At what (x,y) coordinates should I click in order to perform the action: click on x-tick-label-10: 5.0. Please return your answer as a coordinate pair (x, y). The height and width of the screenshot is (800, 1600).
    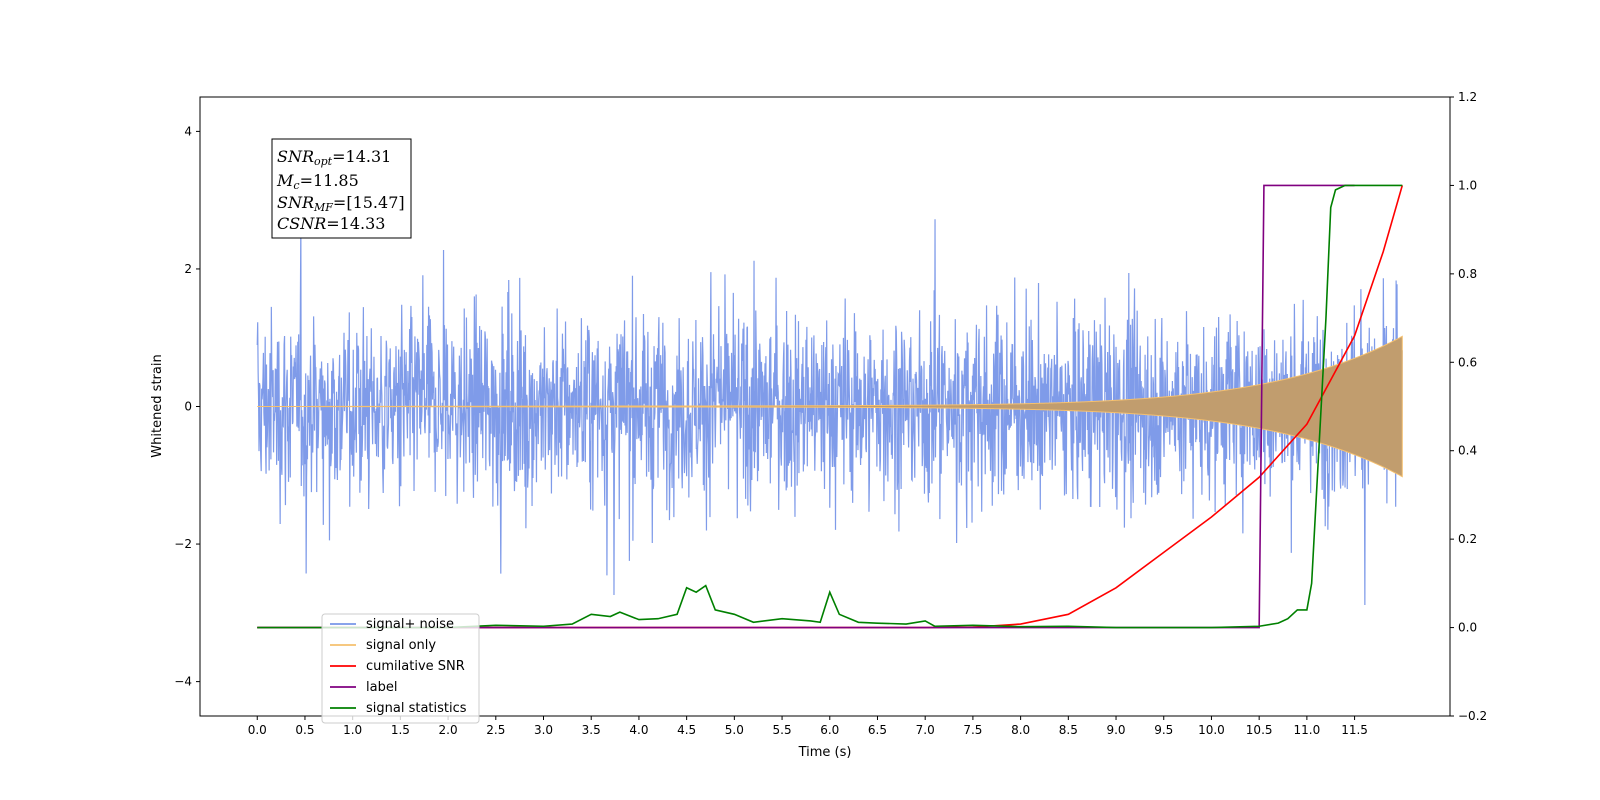
    Looking at the image, I should click on (734, 730).